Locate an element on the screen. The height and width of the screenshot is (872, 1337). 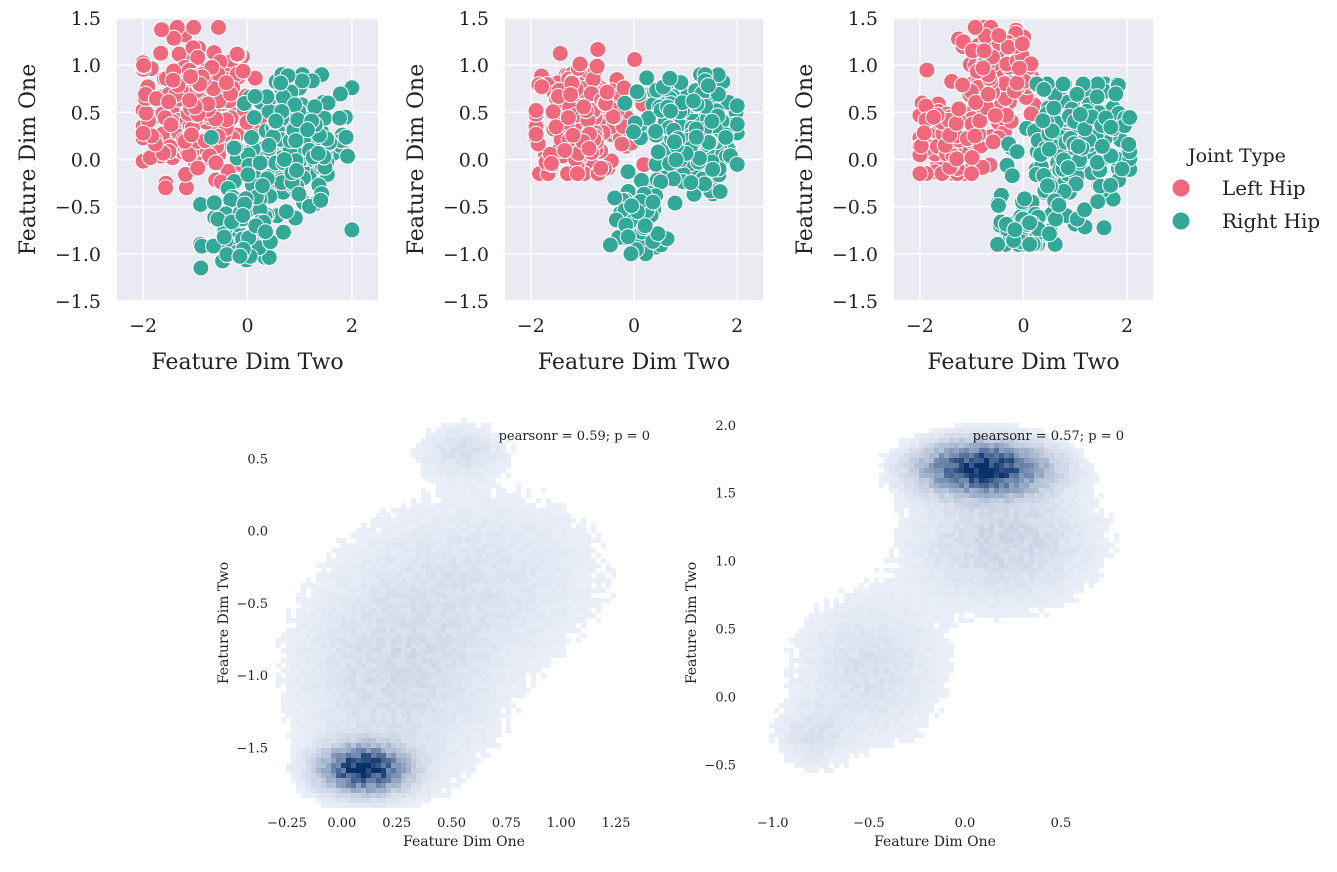
x-tick-label: 0.25 is located at coordinates (396, 823).